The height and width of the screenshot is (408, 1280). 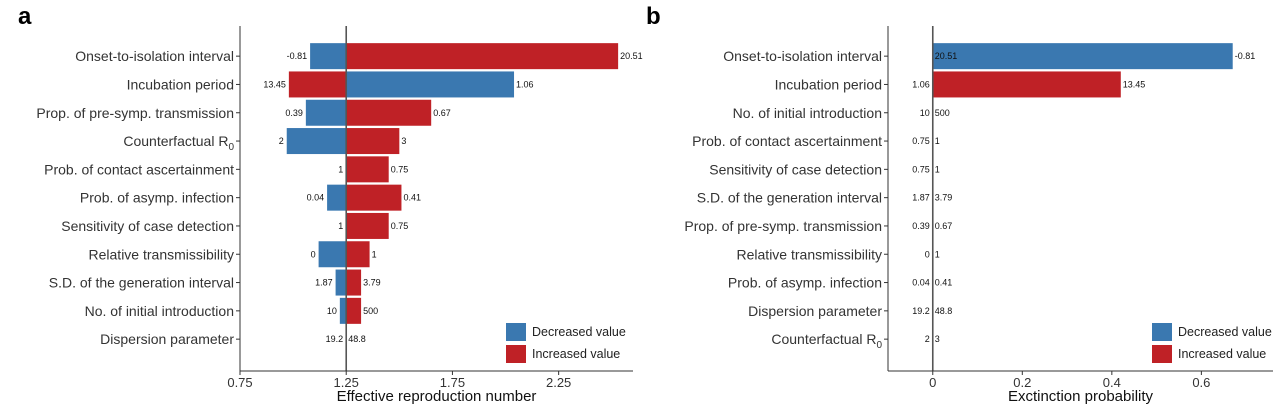 I want to click on x-axis-label: Exctinction probability, so click(x=1081, y=396).